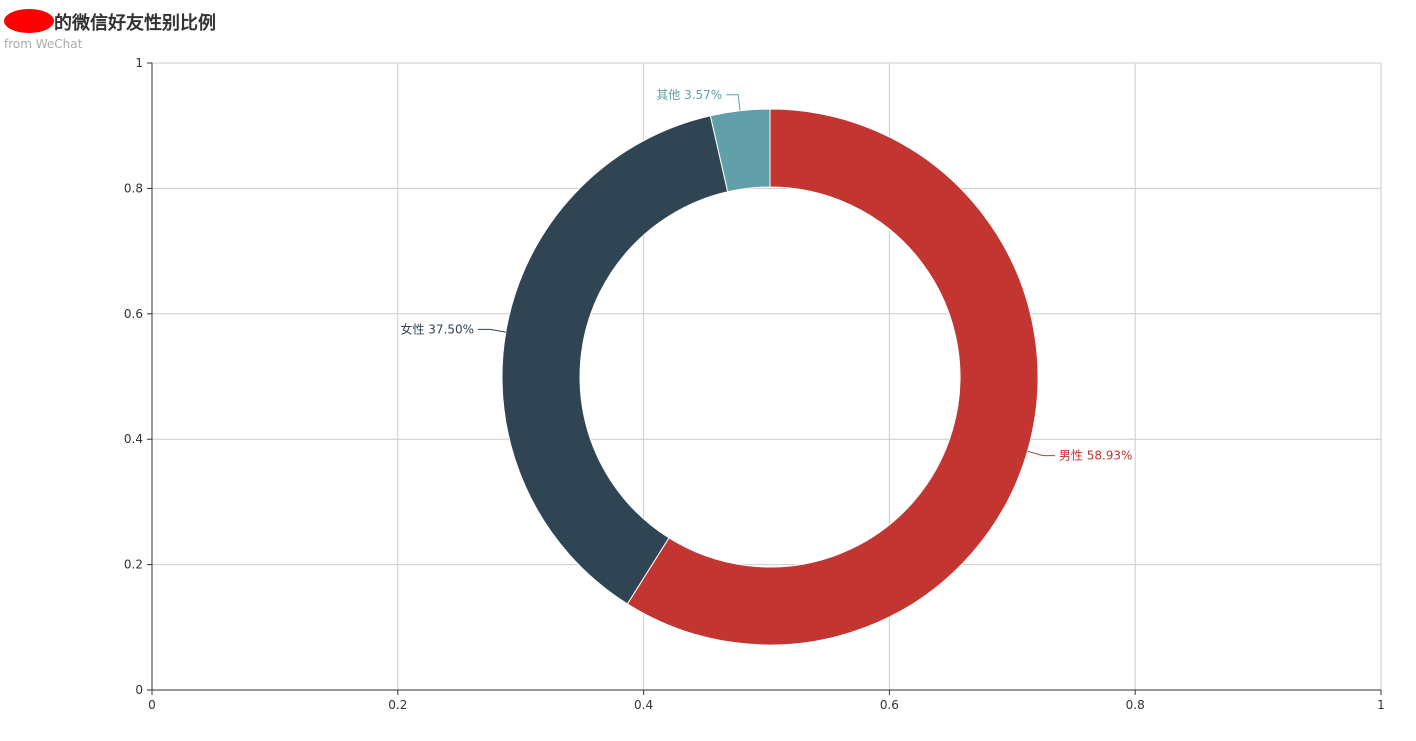 This screenshot has width=1416, height=741. What do you see at coordinates (397, 705) in the screenshot?
I see `x-tick-label: 0.2` at bounding box center [397, 705].